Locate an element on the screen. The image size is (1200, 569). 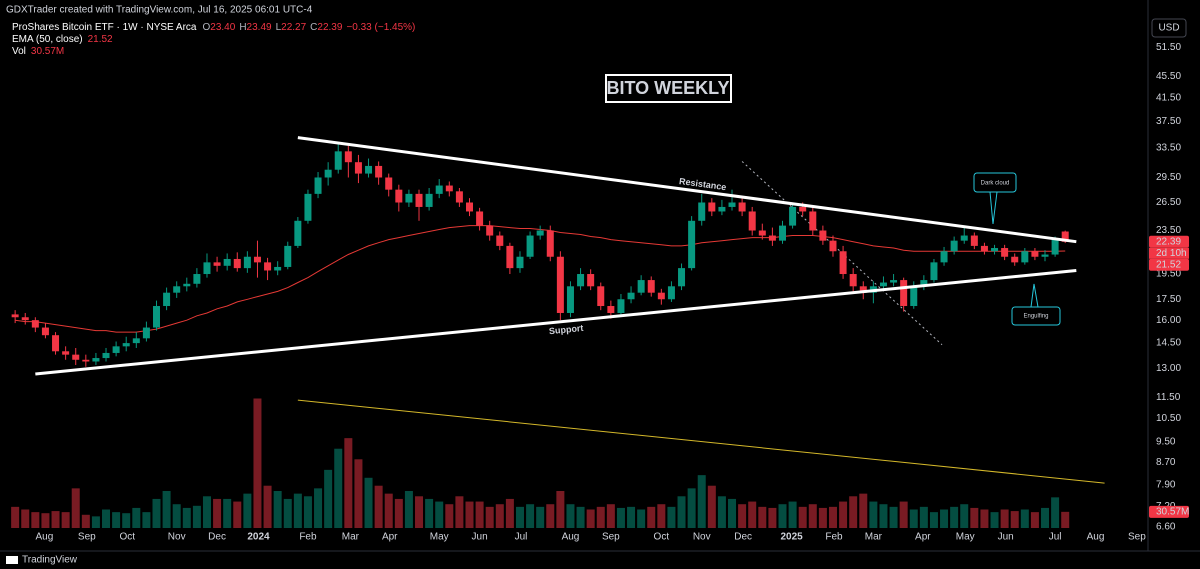
last-price-label-box is located at coordinates (1169, 241).